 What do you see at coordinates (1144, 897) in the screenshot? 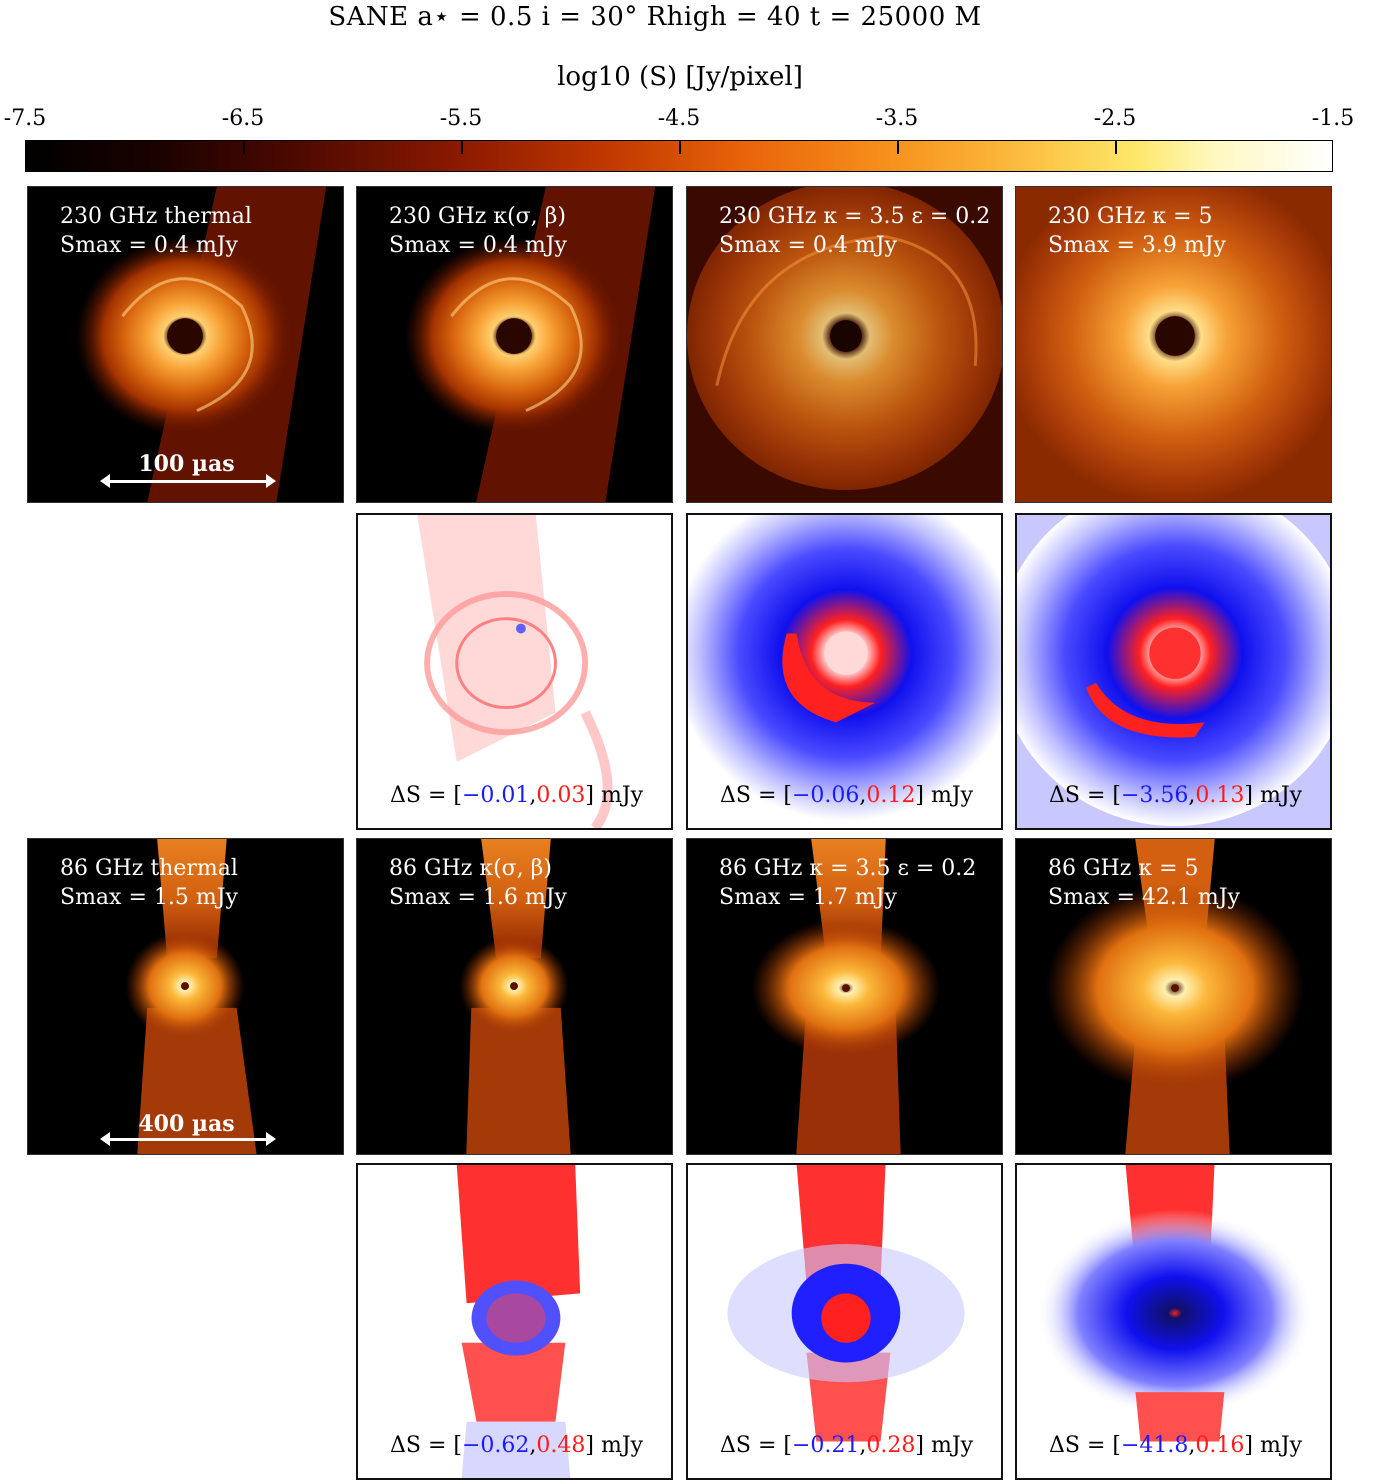
I see `panel-label-line2: Smax = 42.1 mJy` at bounding box center [1144, 897].